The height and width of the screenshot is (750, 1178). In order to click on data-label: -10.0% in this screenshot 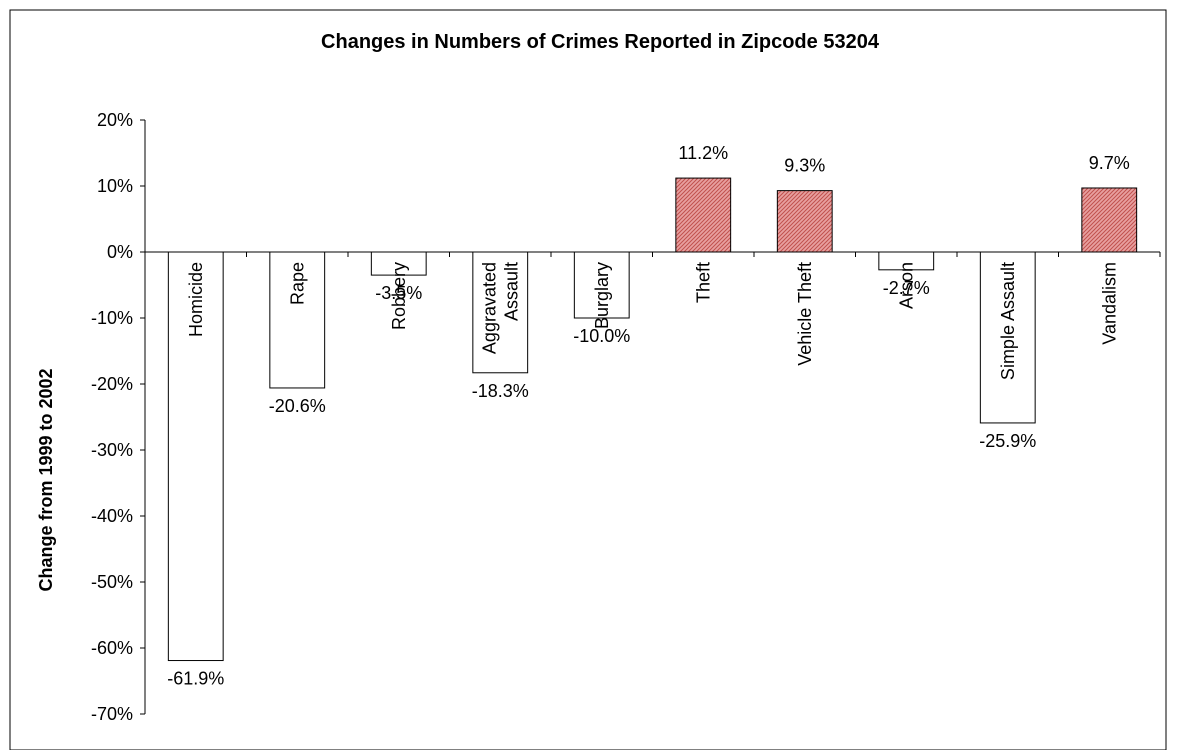, I will do `click(601, 336)`.